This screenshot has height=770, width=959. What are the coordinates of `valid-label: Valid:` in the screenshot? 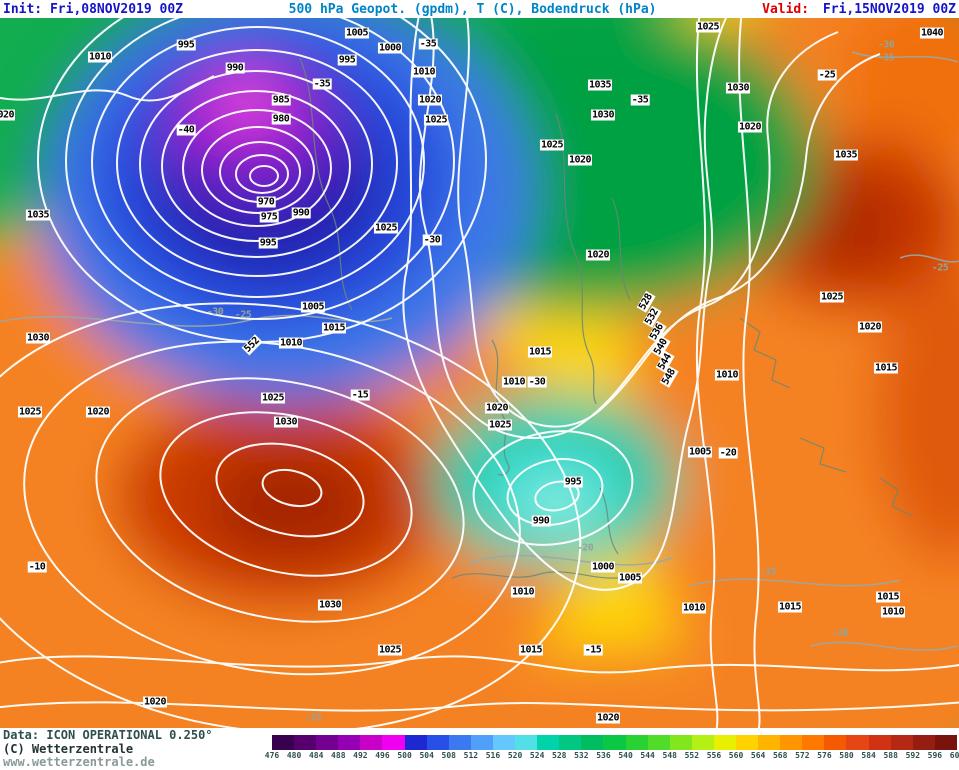 It's located at (786, 9).